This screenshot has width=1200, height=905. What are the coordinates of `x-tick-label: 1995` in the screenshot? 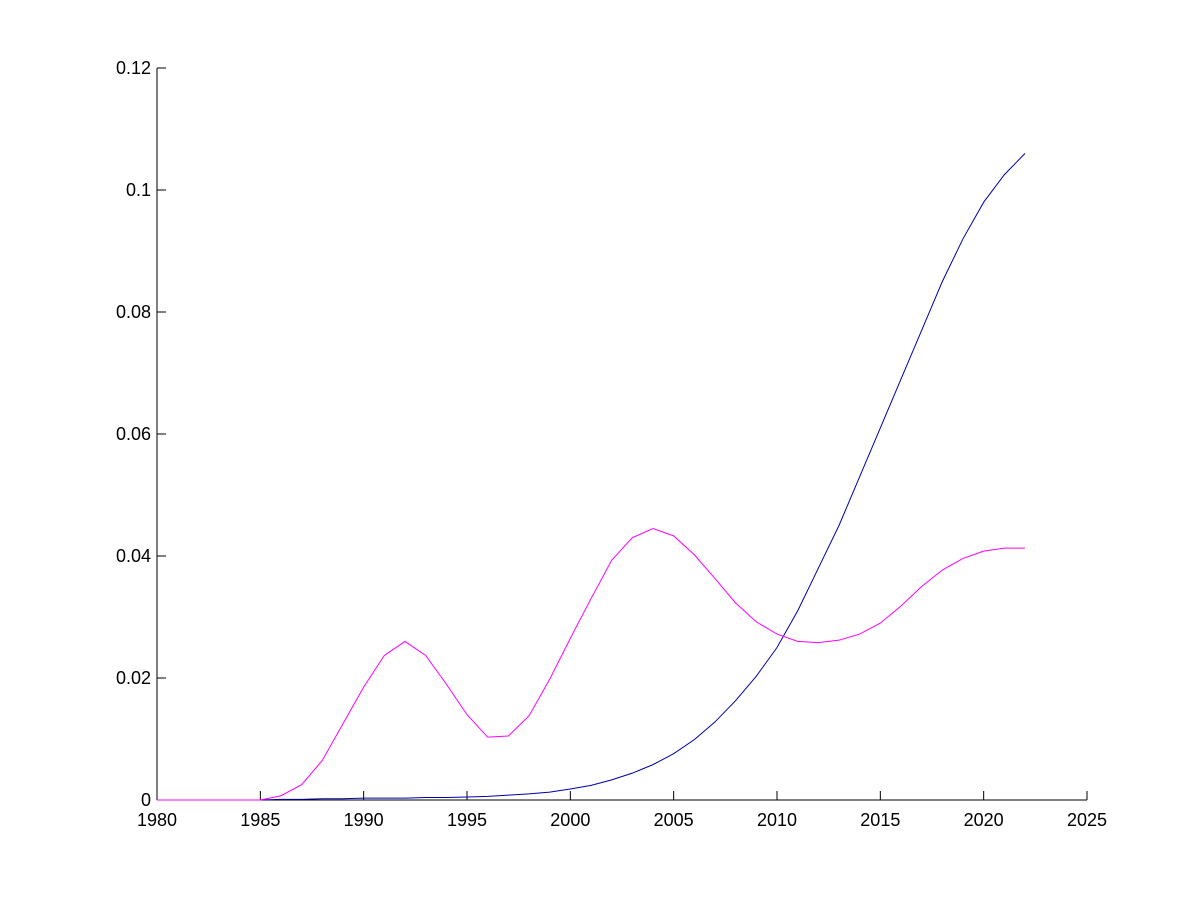 It's located at (467, 820).